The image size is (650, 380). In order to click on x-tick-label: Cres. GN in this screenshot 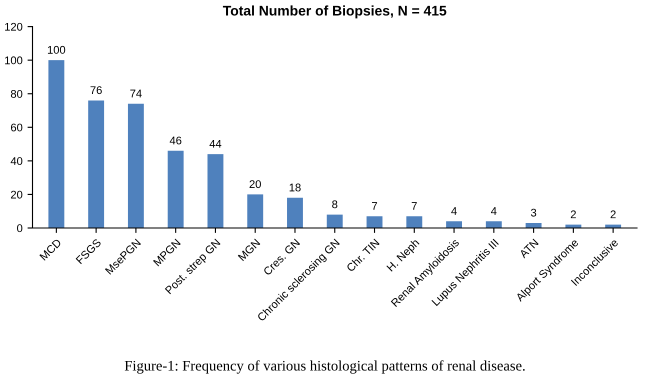, I will do `click(281, 257)`.